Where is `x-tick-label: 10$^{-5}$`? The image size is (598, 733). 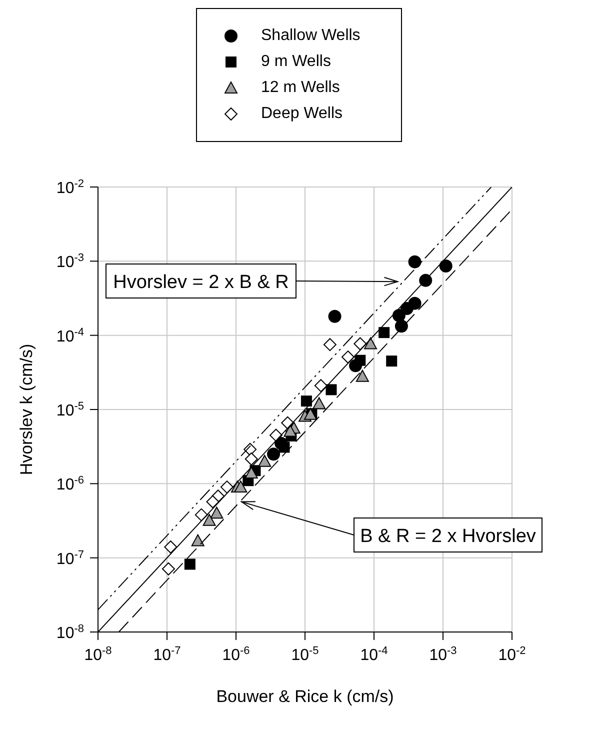 x-tick-label: 10$^{-5}$ is located at coordinates (305, 654).